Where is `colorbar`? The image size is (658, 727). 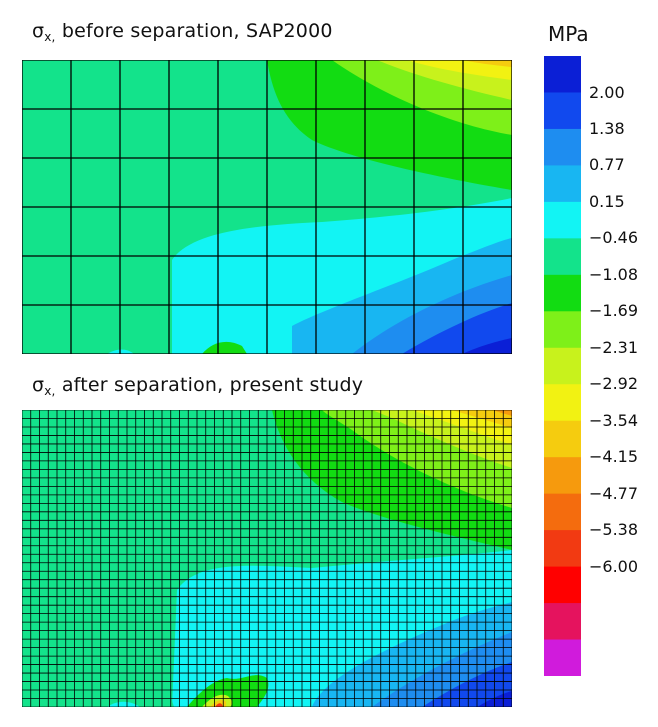
colorbar is located at coordinates (562, 366).